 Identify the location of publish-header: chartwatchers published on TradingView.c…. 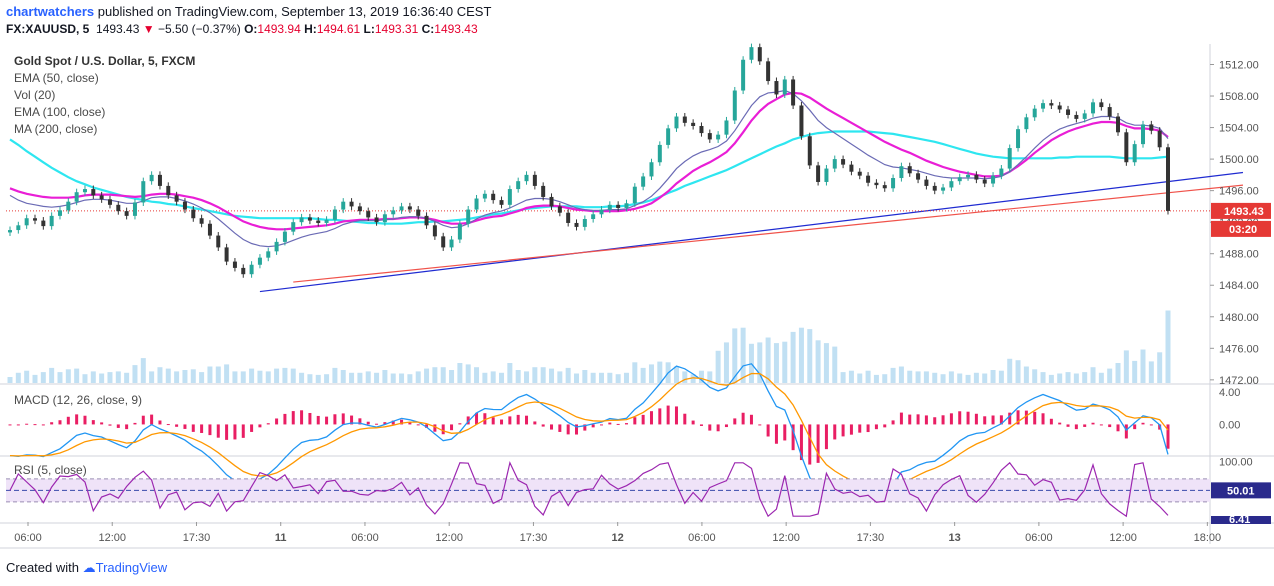
(248, 11).